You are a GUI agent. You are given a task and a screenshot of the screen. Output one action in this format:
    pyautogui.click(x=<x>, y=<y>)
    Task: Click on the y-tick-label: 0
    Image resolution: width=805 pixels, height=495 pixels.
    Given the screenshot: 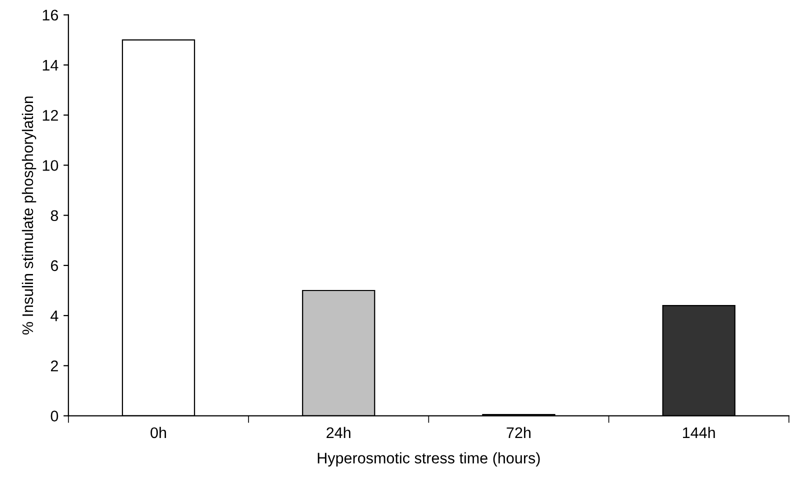 What is the action you would take?
    pyautogui.click(x=54, y=416)
    